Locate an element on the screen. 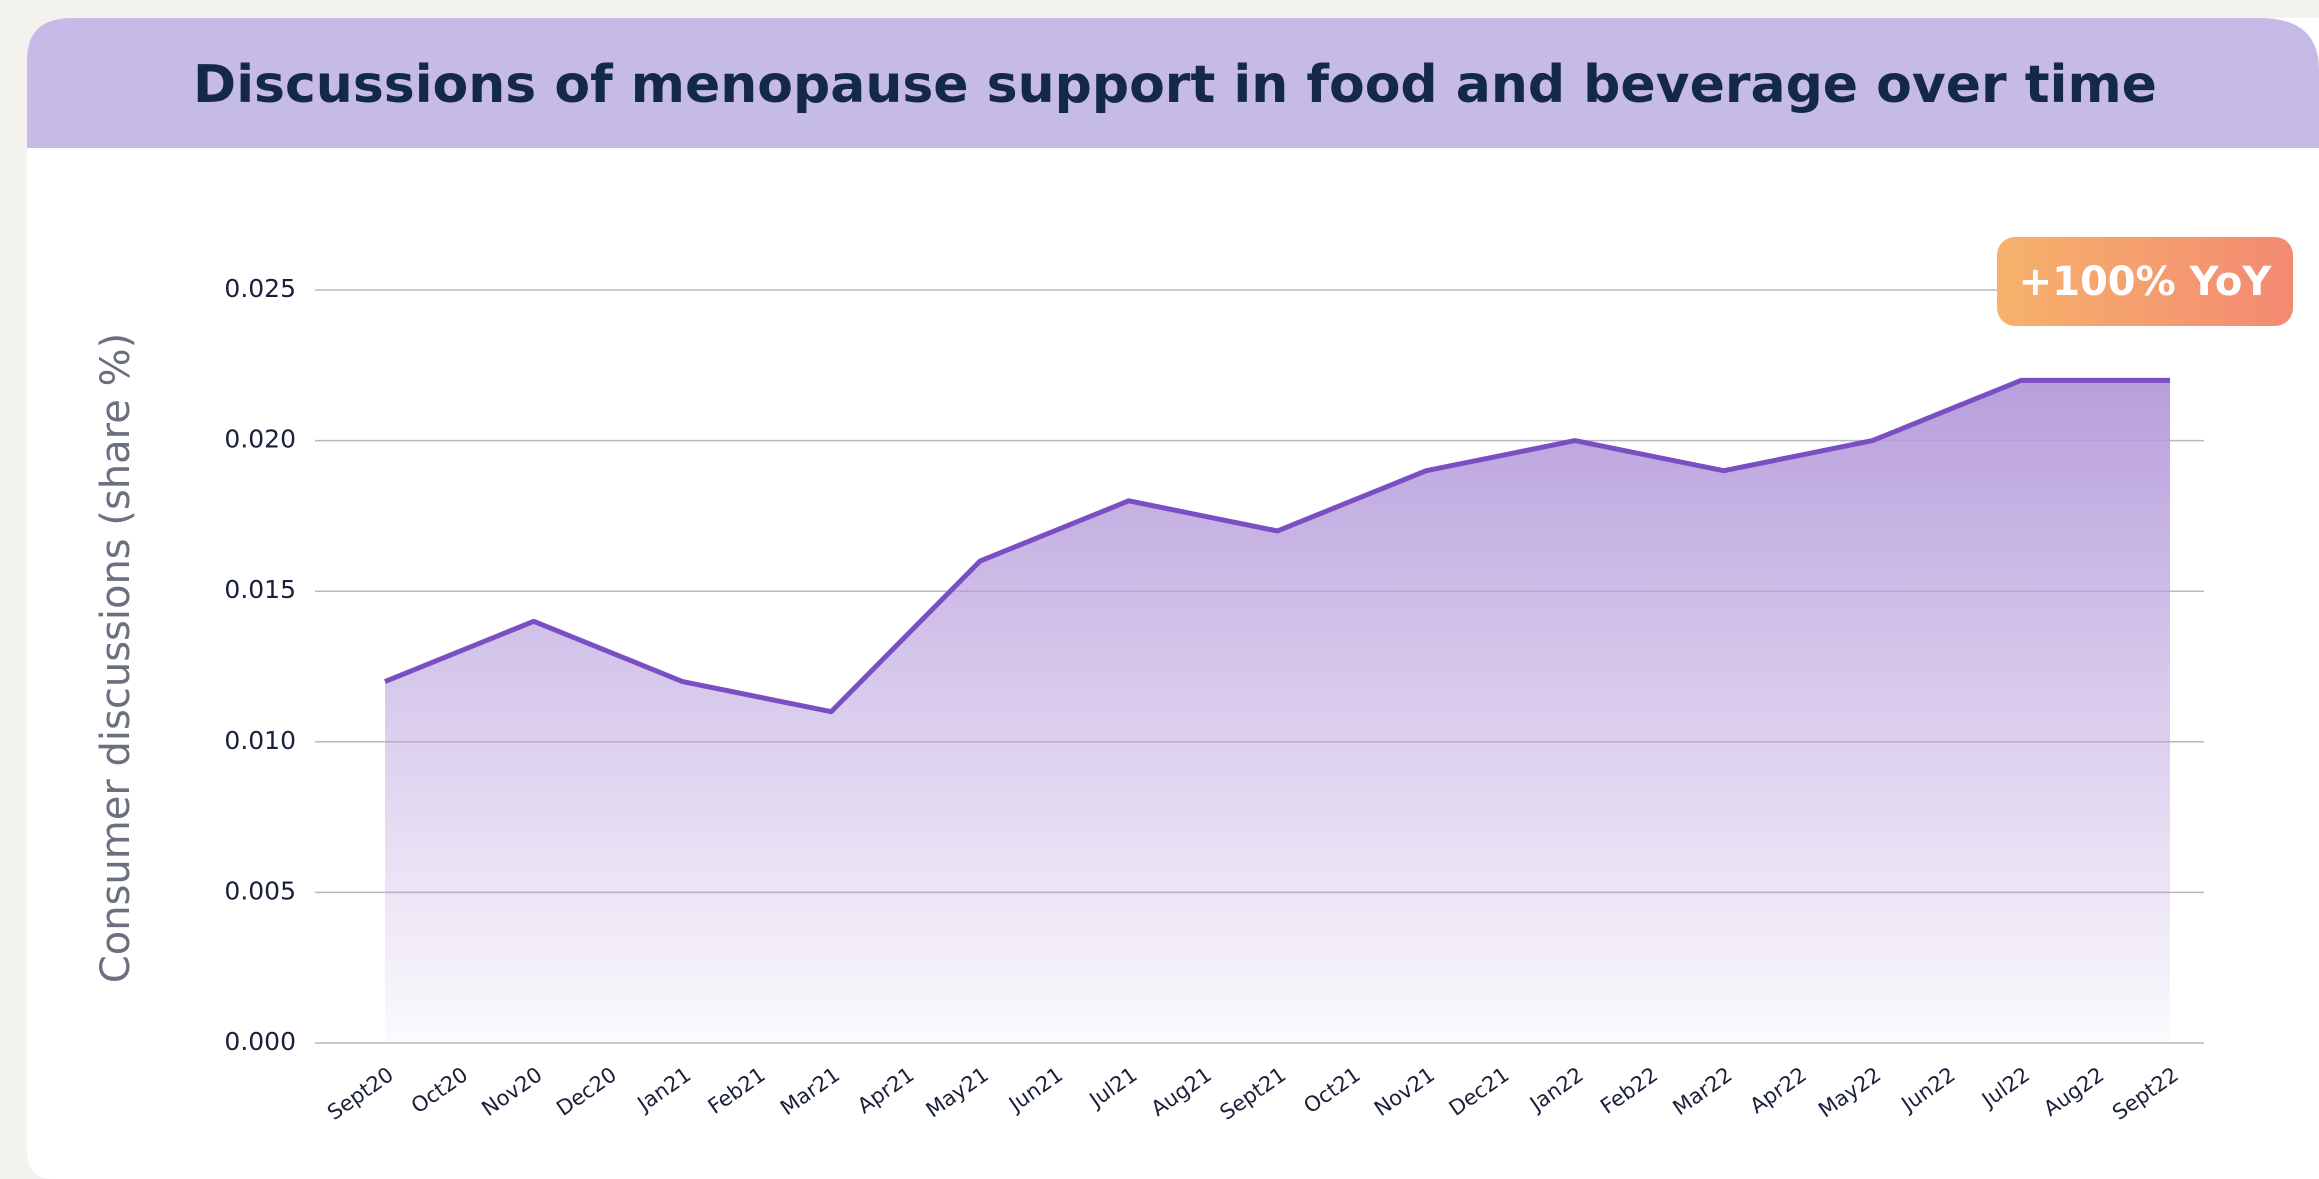 This screenshot has width=2319, height=1179. annotation: +100% YoY is located at coordinates (2146, 282).